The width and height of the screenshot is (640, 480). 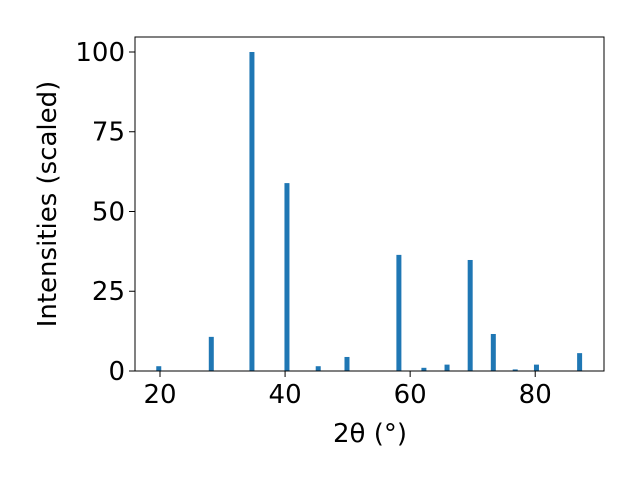 What do you see at coordinates (108, 292) in the screenshot?
I see `y-tick-label: 25` at bounding box center [108, 292].